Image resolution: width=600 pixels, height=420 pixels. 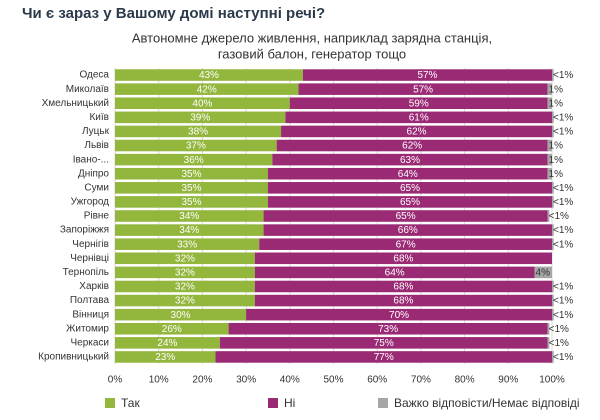 I want to click on chart-title: Чи є зараз у Вашому домі наступні речі?, so click(x=173, y=13).